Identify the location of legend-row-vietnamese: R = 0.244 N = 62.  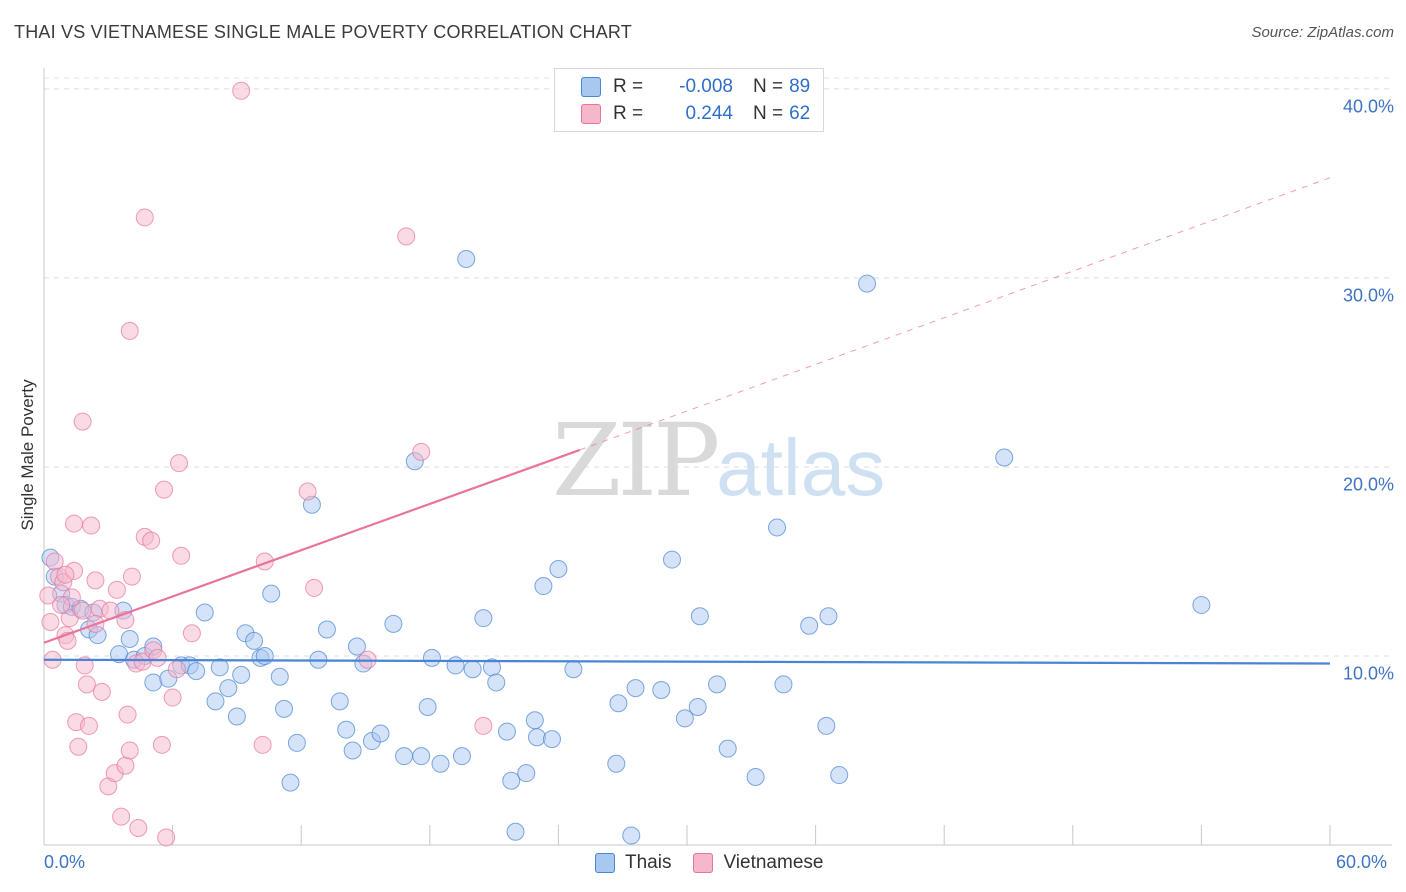
(695, 114).